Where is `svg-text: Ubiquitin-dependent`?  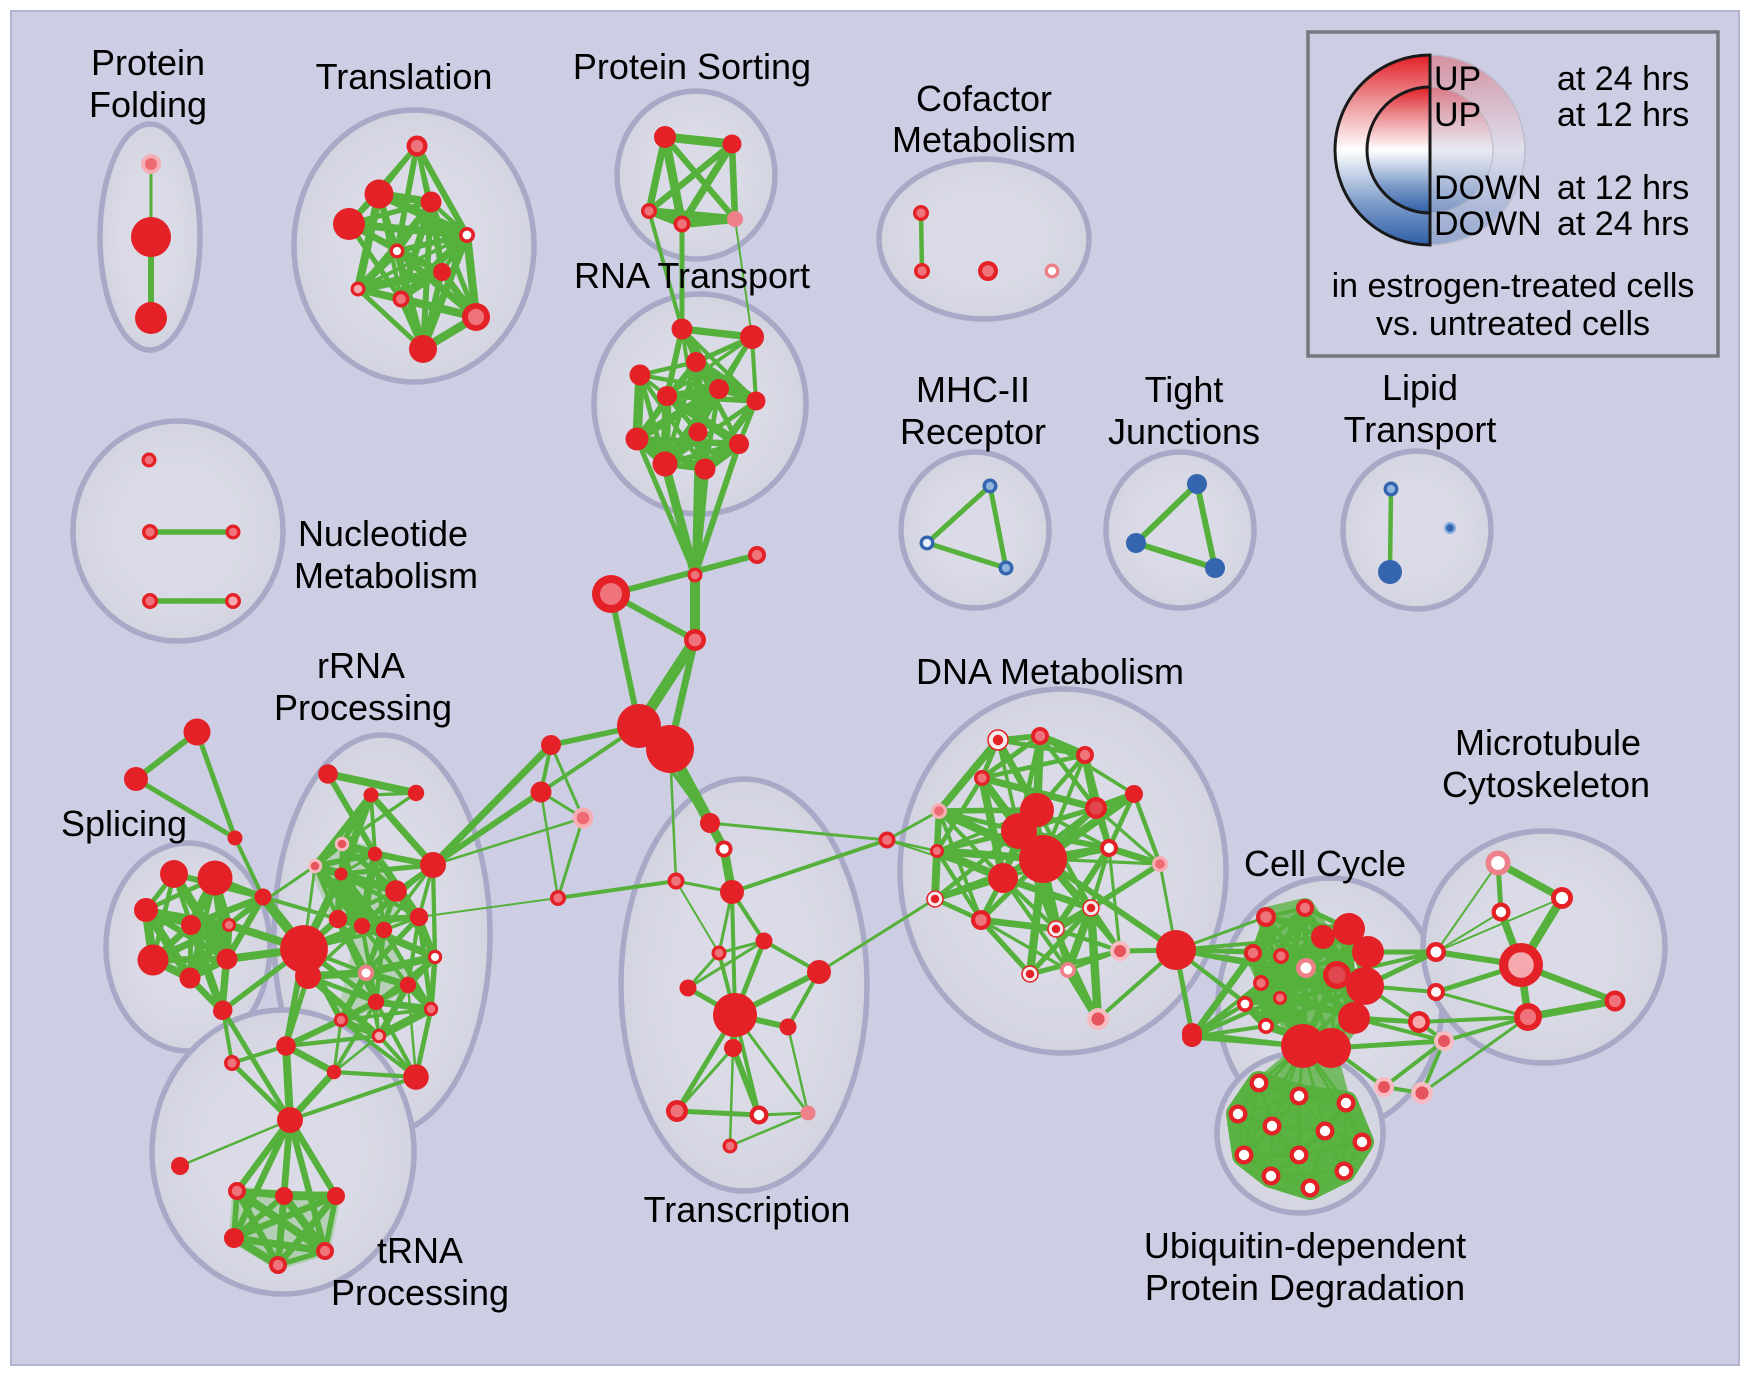 svg-text: Ubiquitin-dependent is located at coordinates (1305, 1245).